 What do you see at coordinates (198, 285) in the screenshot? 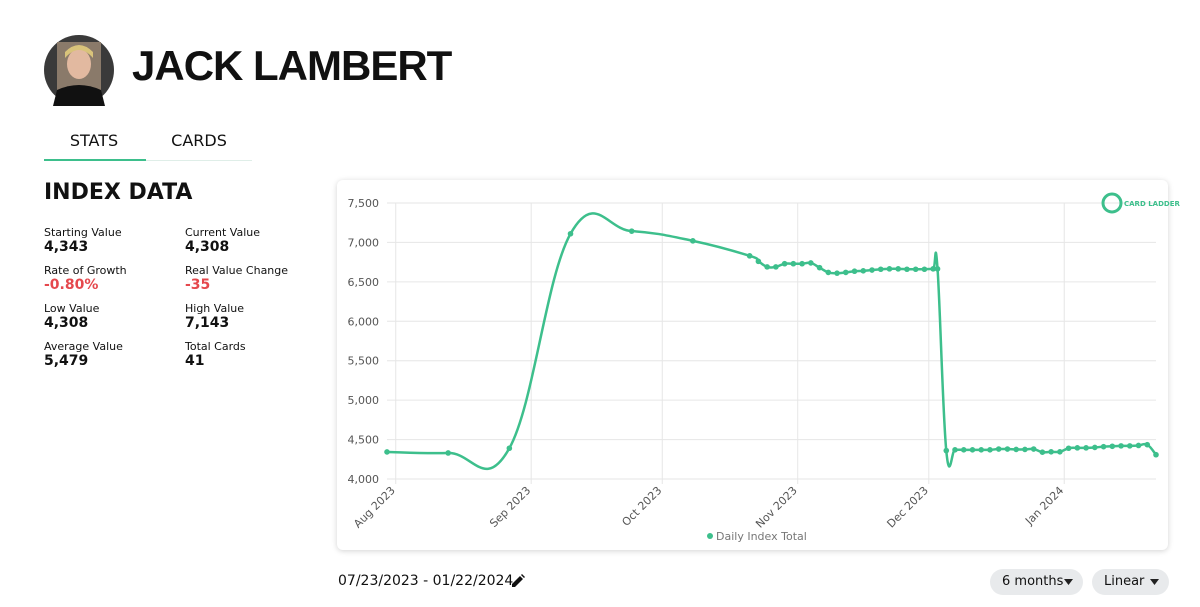
I see `stat-value: -35` at bounding box center [198, 285].